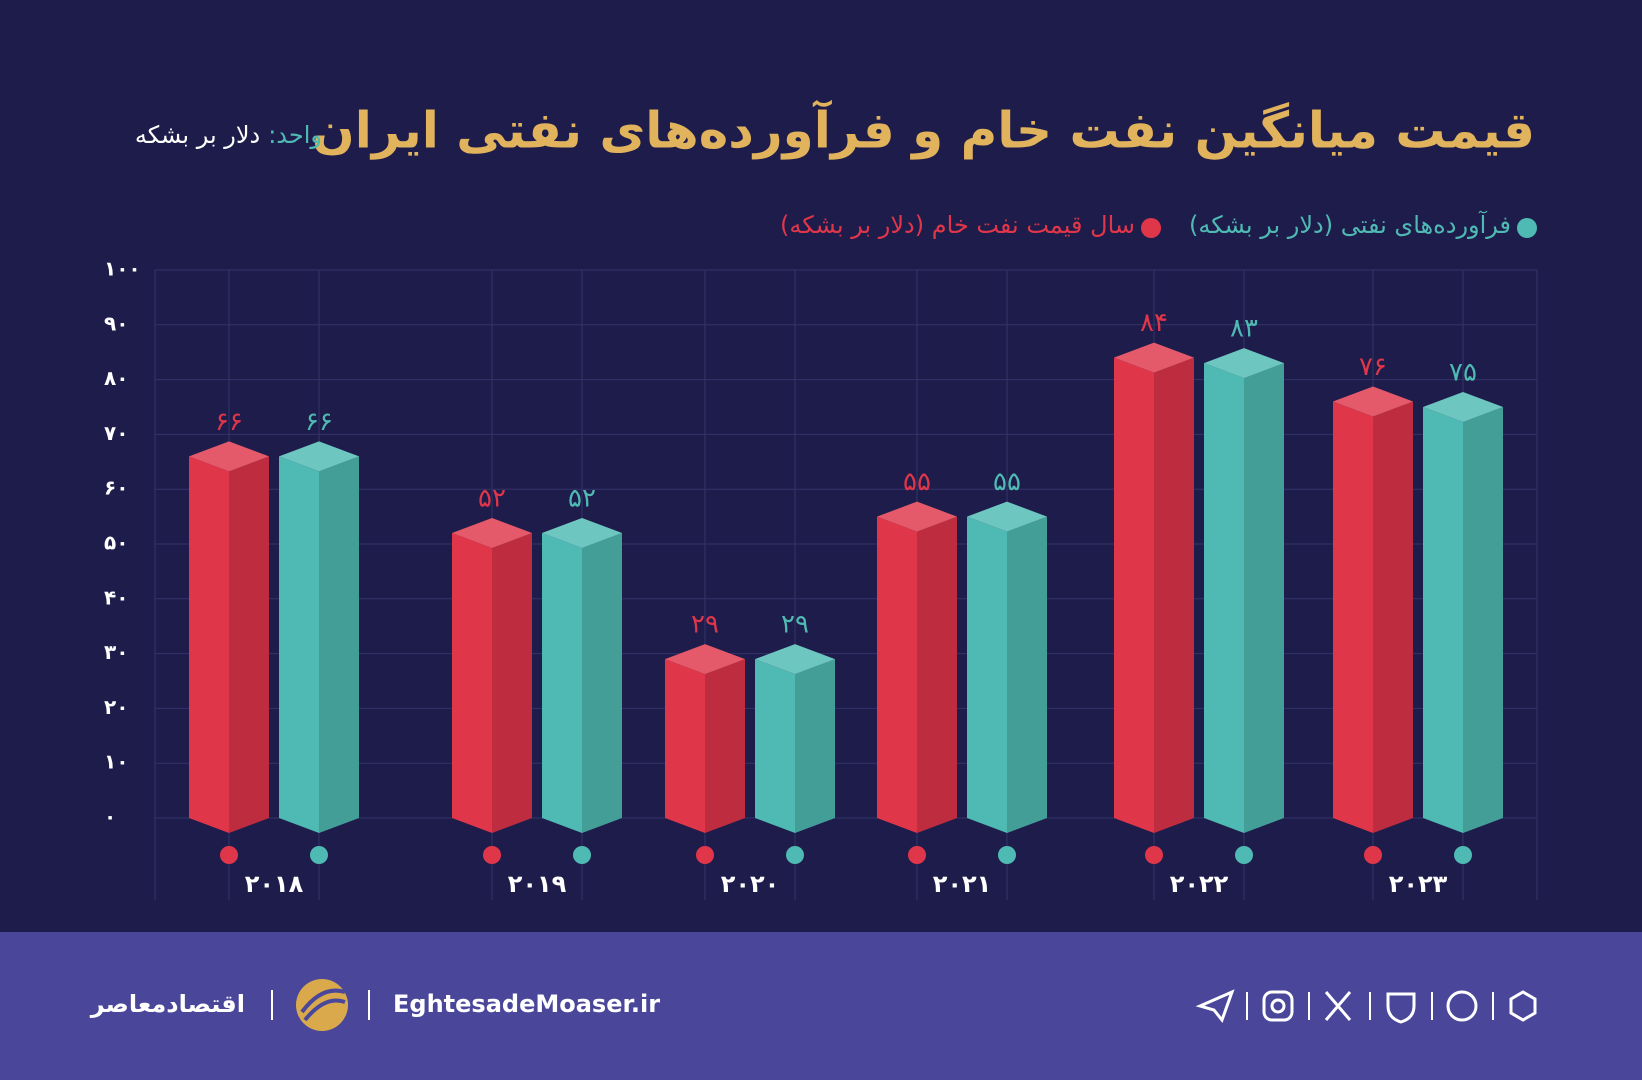 This screenshot has height=1080, width=1642. Describe the element at coordinates (116, 707) in the screenshot. I see `y-tick-label: ۲۰` at that location.